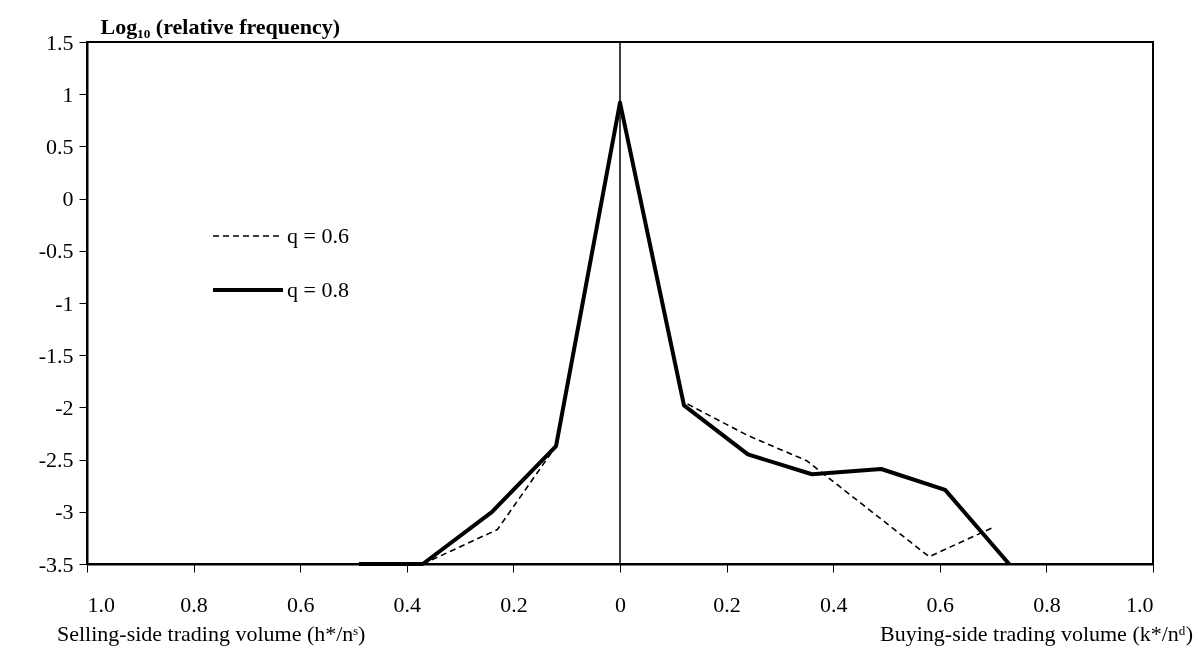 The height and width of the screenshot is (659, 1198). I want to click on text: Buying-side trading volume (k*/nᵈ), so click(1036, 633).